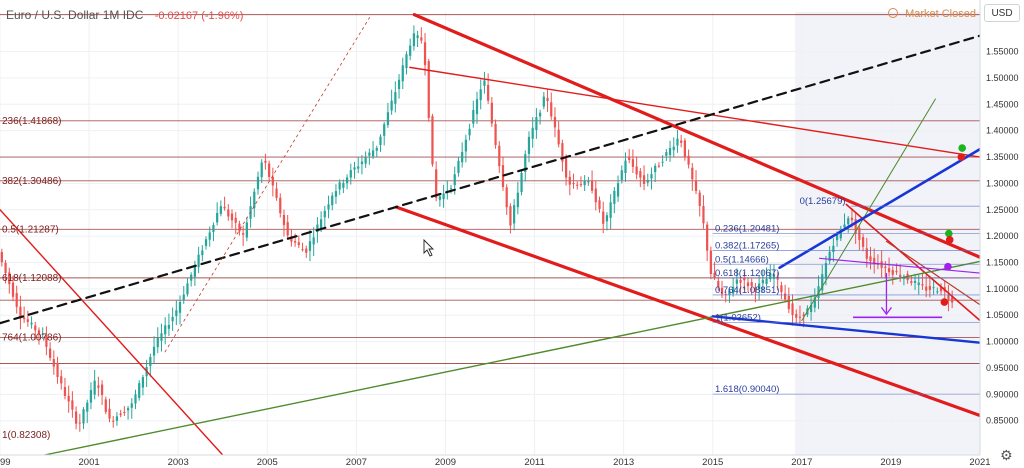 The height and width of the screenshot is (468, 1024). What do you see at coordinates (26, 435) in the screenshot?
I see `fib-left-label: 1(0.82308)` at bounding box center [26, 435].